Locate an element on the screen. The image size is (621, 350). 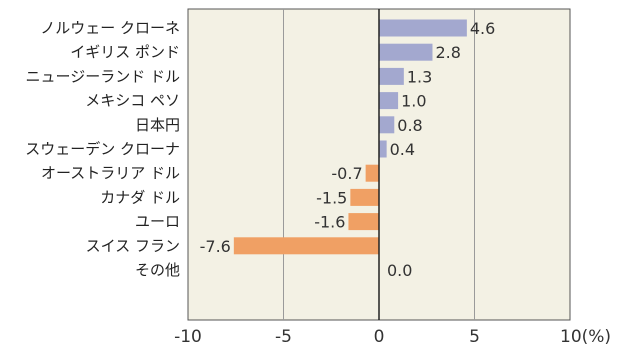
category-label: スウェーデン クローナ is located at coordinates (102, 149).